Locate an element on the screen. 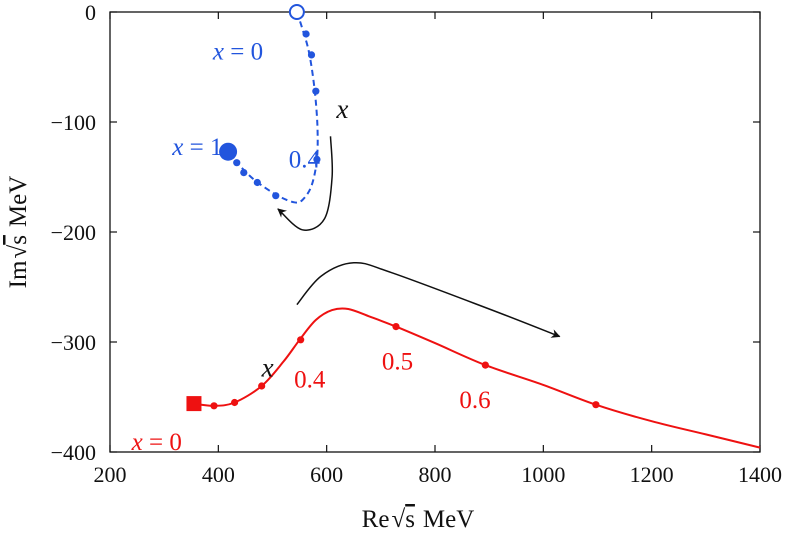 The width and height of the screenshot is (789, 534). y-axis-sqrt: √ is located at coordinates (18, 252).